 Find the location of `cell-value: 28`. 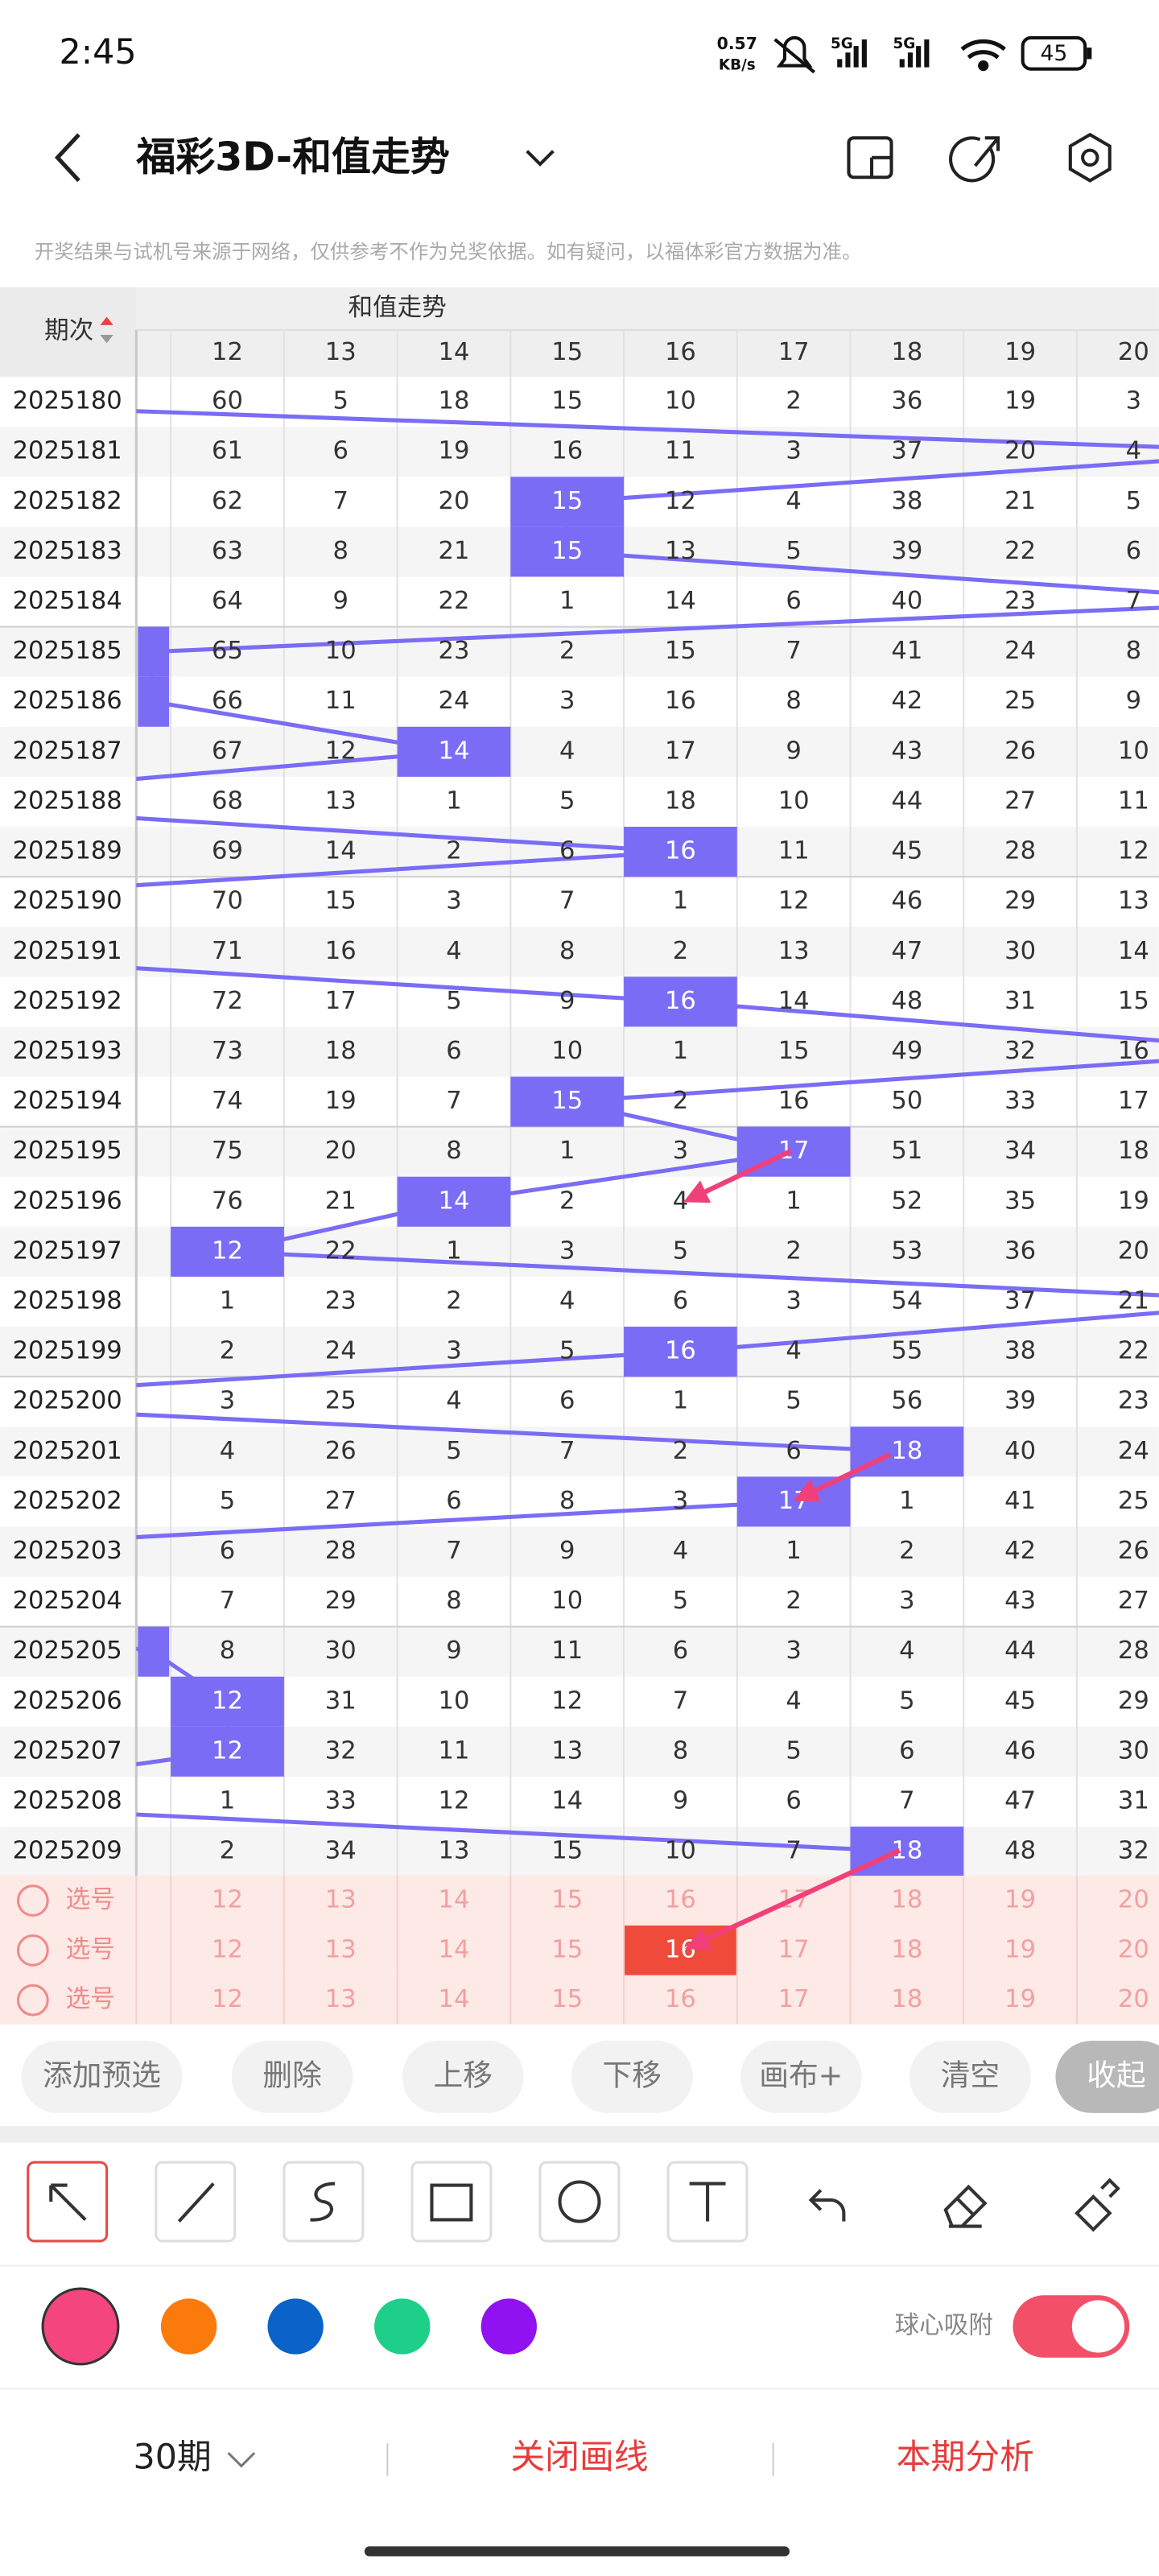

cell-value: 28 is located at coordinates (1020, 851).